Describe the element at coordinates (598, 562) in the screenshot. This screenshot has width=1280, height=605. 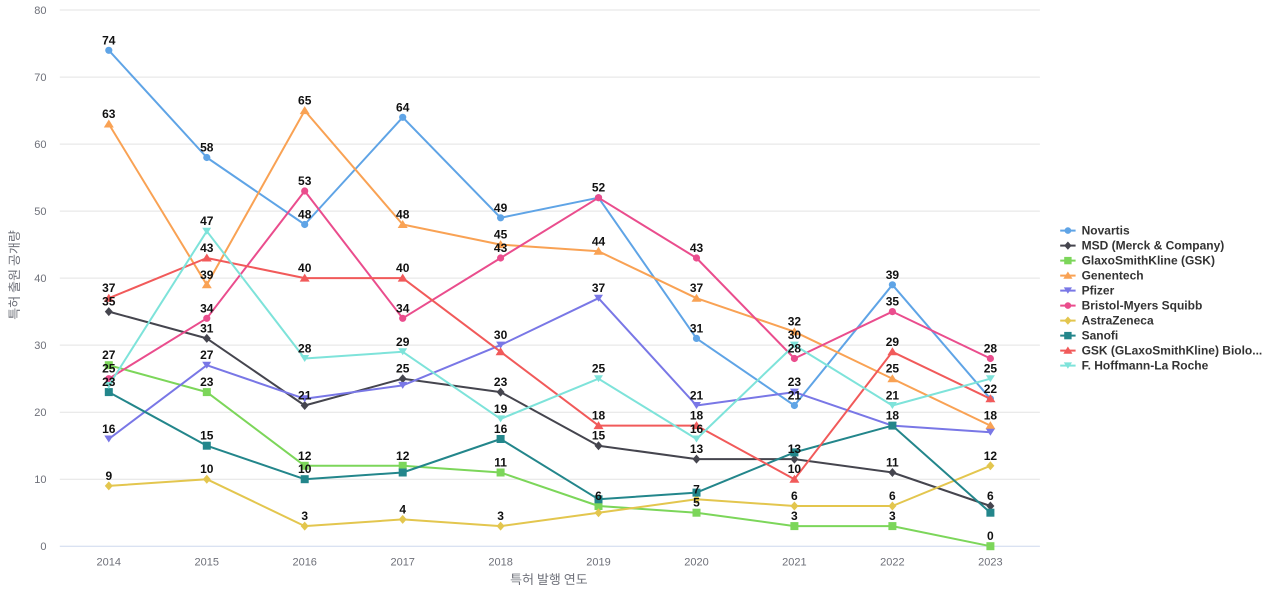
I see `svg-text: 2019` at that location.